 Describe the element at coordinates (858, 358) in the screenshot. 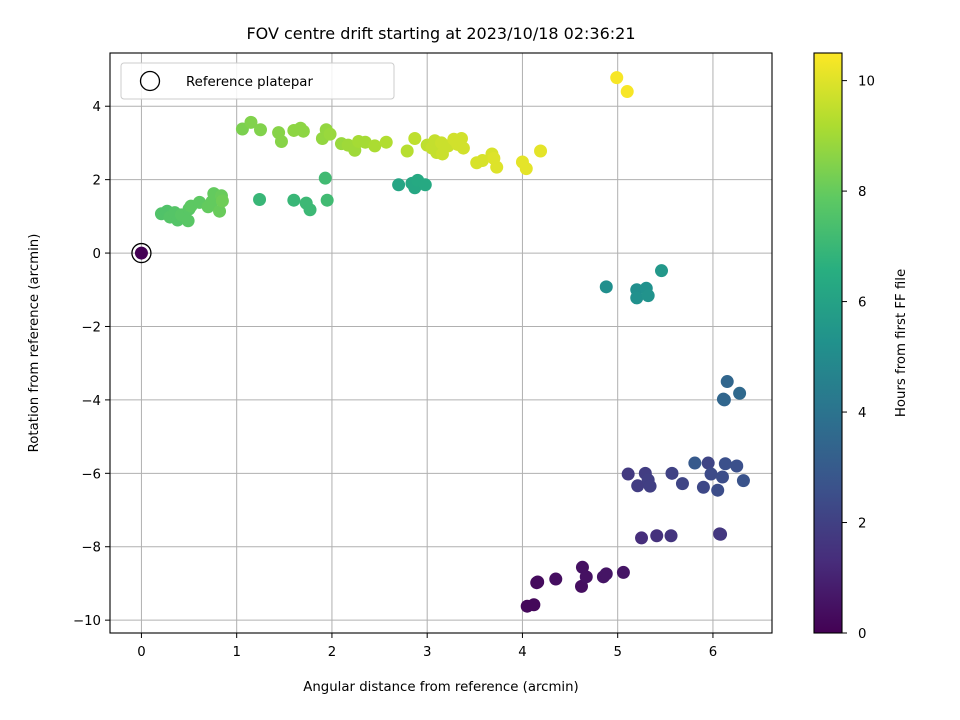

I see `colorbar-ticks: 0 2 4 6 8 10` at that location.